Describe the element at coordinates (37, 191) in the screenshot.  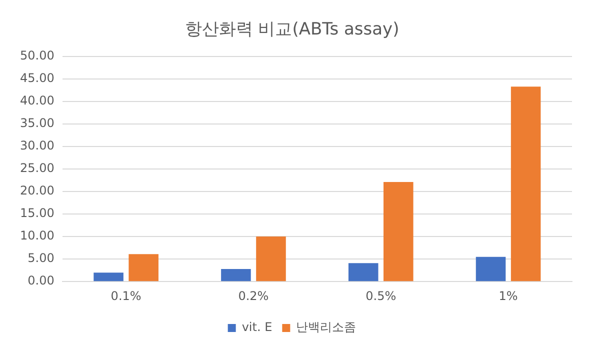
I see `y-tick-label: 20.00` at that location.